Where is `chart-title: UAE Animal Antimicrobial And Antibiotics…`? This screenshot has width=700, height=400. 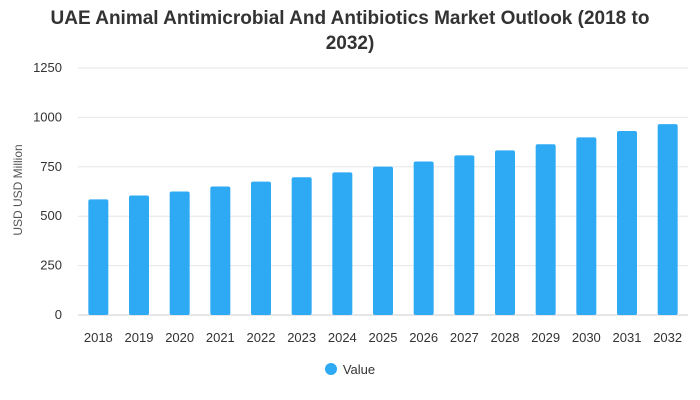 chart-title: UAE Animal Antimicrobial And Antibiotics… is located at coordinates (350, 31).